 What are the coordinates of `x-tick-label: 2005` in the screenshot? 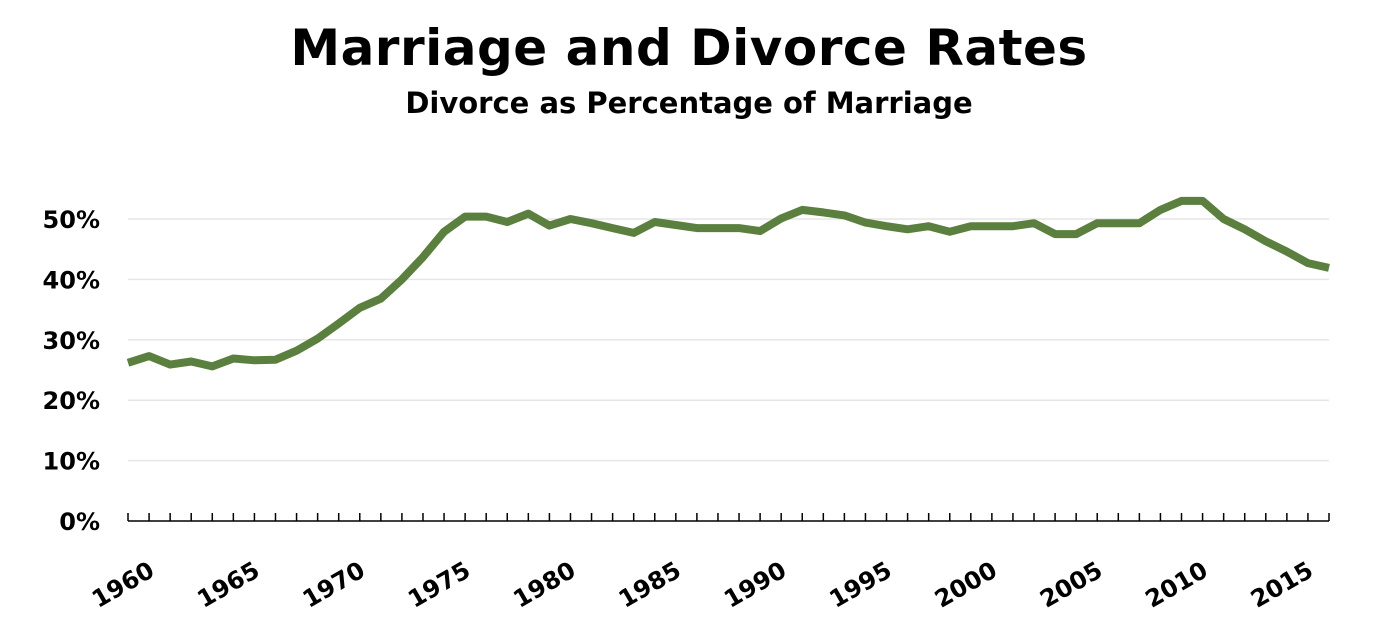 It's located at (1071, 585).